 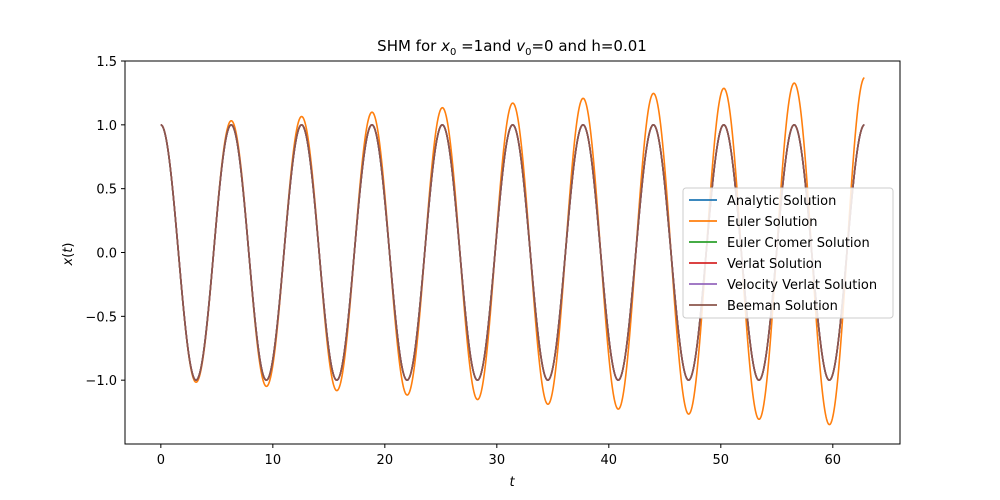 What do you see at coordinates (161, 460) in the screenshot?
I see `x-tick-label: 0` at bounding box center [161, 460].